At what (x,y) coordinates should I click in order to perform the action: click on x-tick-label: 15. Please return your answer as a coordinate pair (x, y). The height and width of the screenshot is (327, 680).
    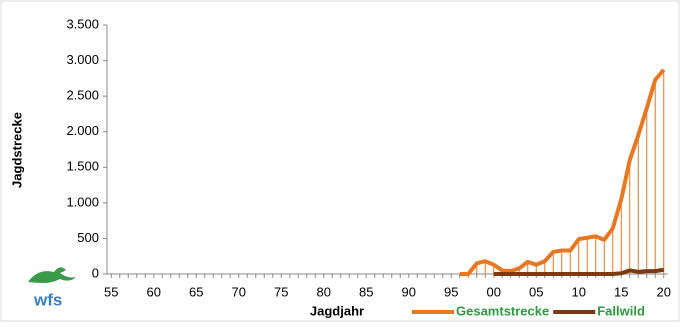
    Looking at the image, I should click on (621, 291).